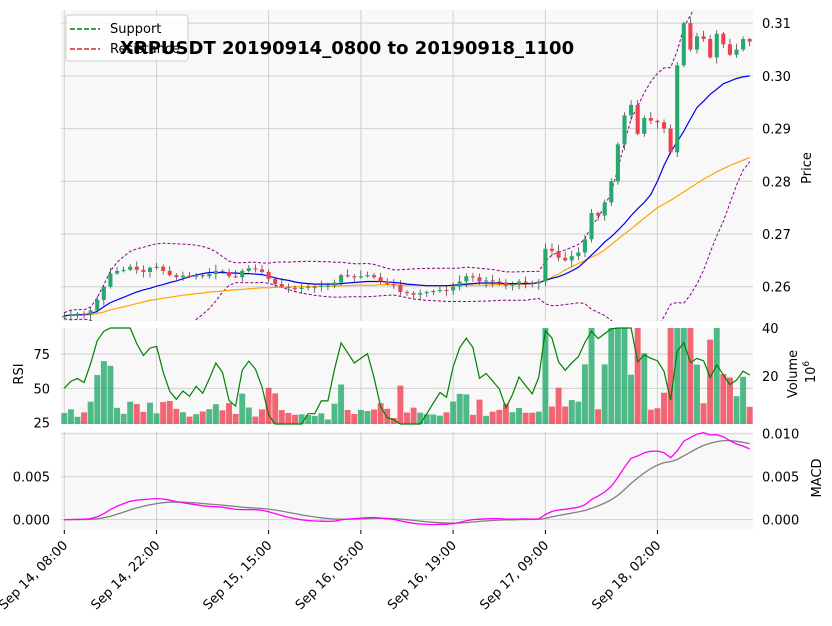 Image resolution: width=832 pixels, height=626 pixels. I want to click on macd-right-tick-label: 0.005, so click(780, 478).